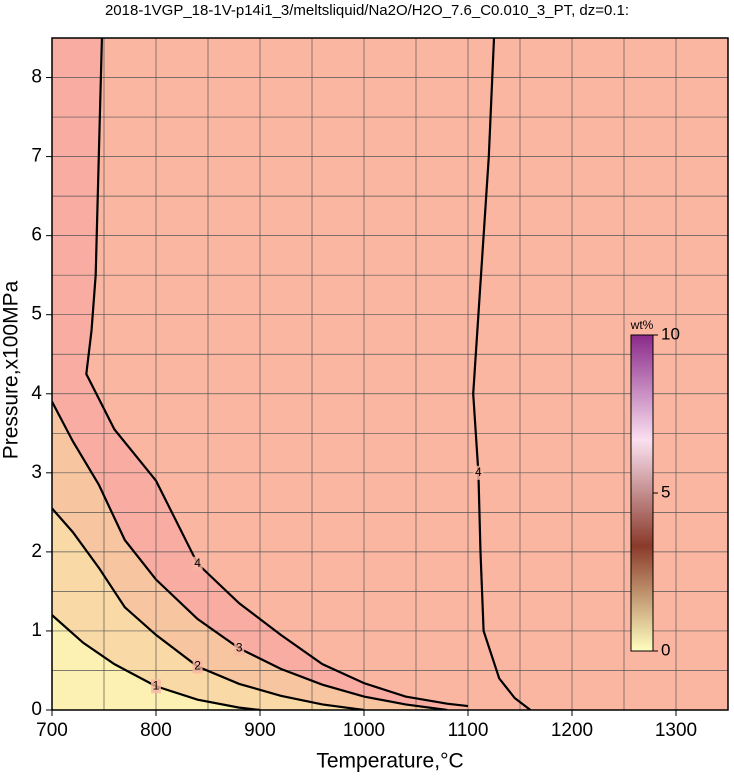  What do you see at coordinates (260, 730) in the screenshot?
I see `x-tick-label: 900` at bounding box center [260, 730].